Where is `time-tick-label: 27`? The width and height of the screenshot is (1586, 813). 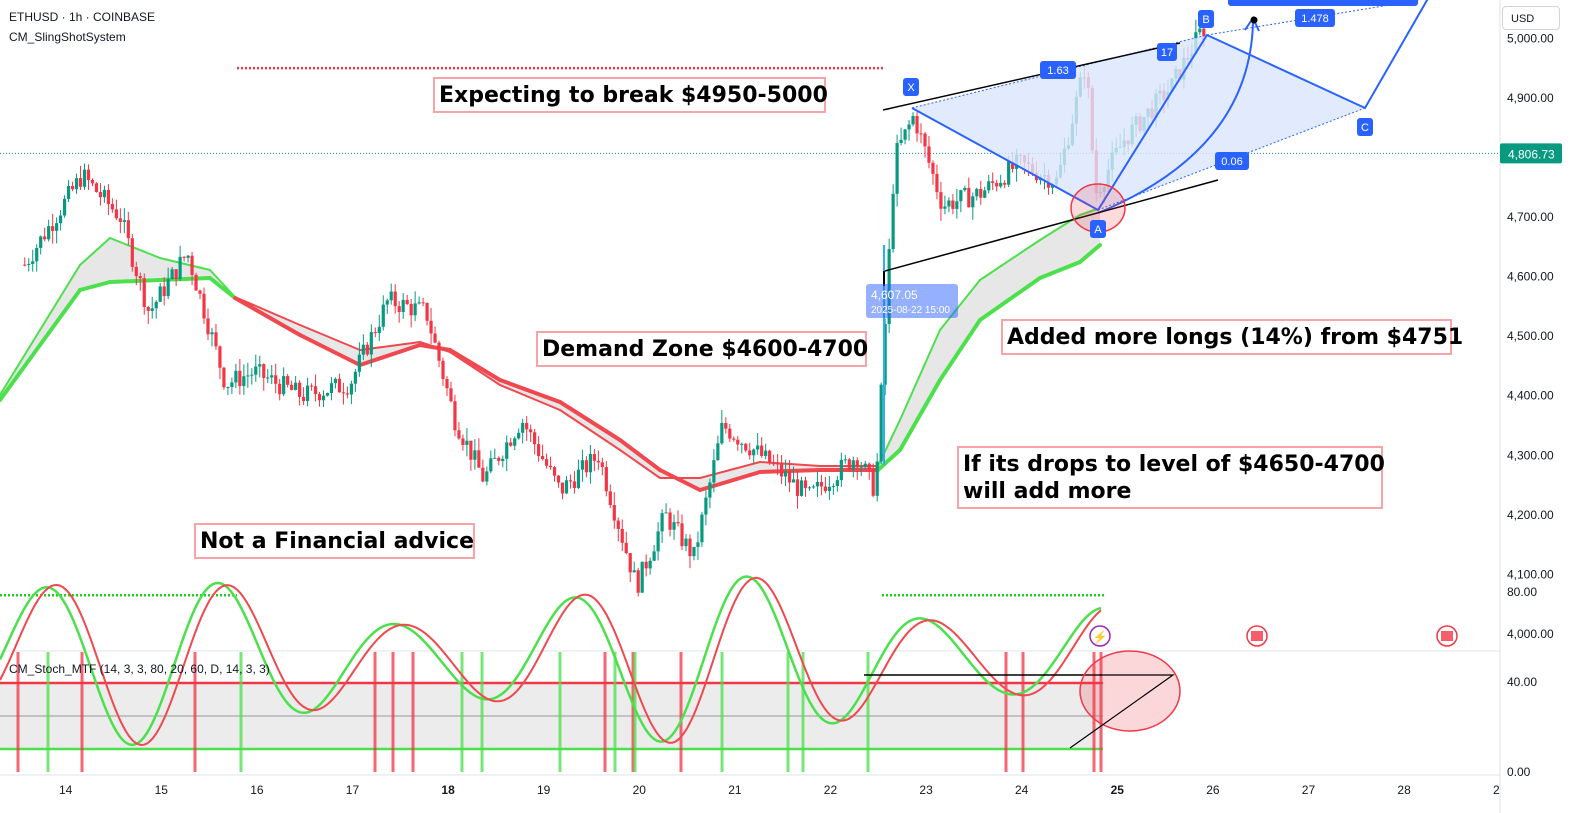 time-tick-label: 27 is located at coordinates (1309, 790).